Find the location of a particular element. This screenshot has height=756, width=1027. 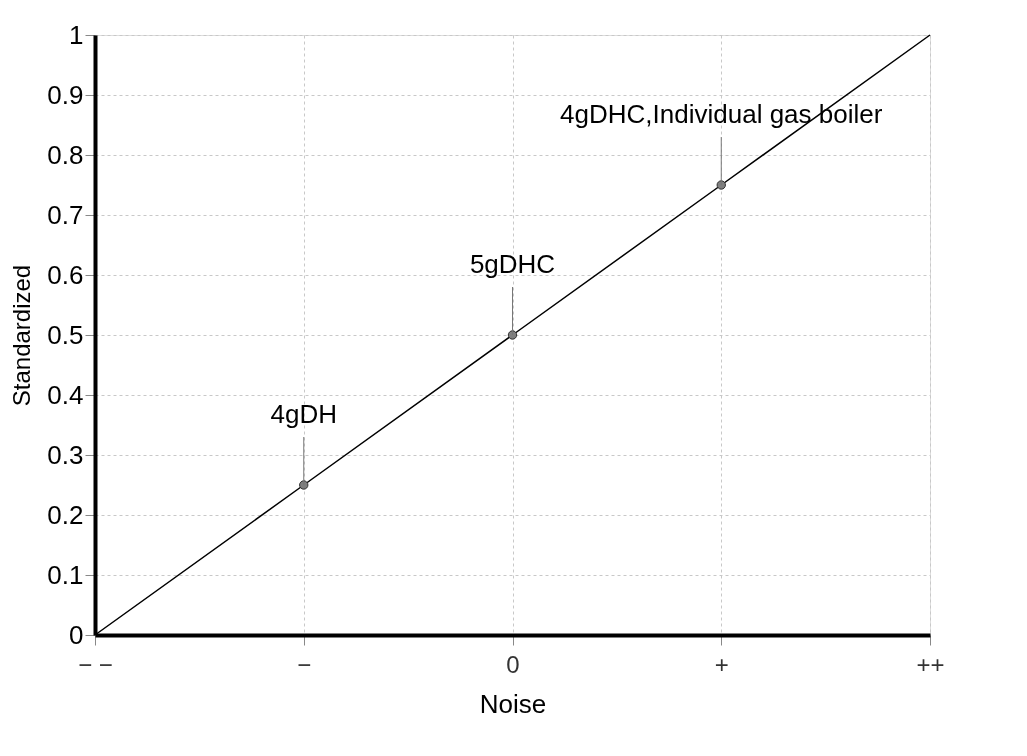

y-tick-label: 0.3 is located at coordinates (65, 454).